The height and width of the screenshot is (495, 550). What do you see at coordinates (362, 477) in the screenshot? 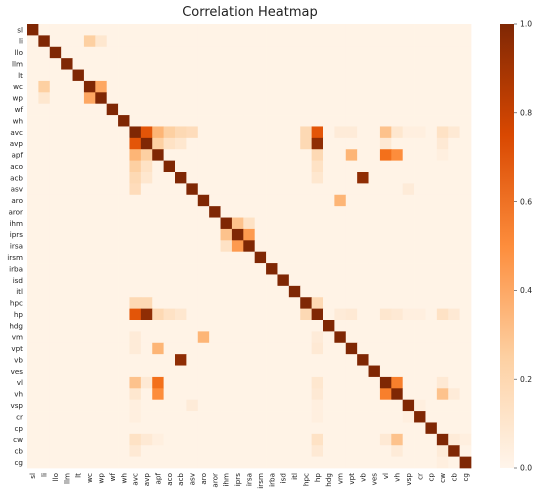
I see `x-tick-label: vb` at bounding box center [362, 477].